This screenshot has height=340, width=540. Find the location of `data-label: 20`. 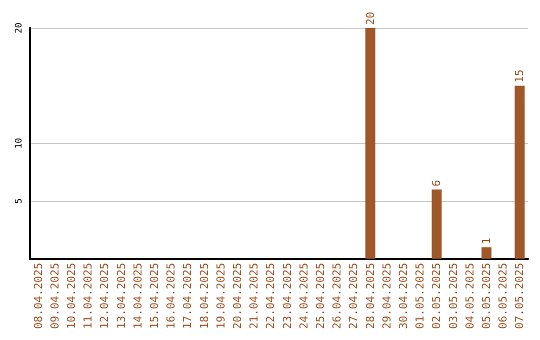

data-label: 20 is located at coordinates (370, 18).